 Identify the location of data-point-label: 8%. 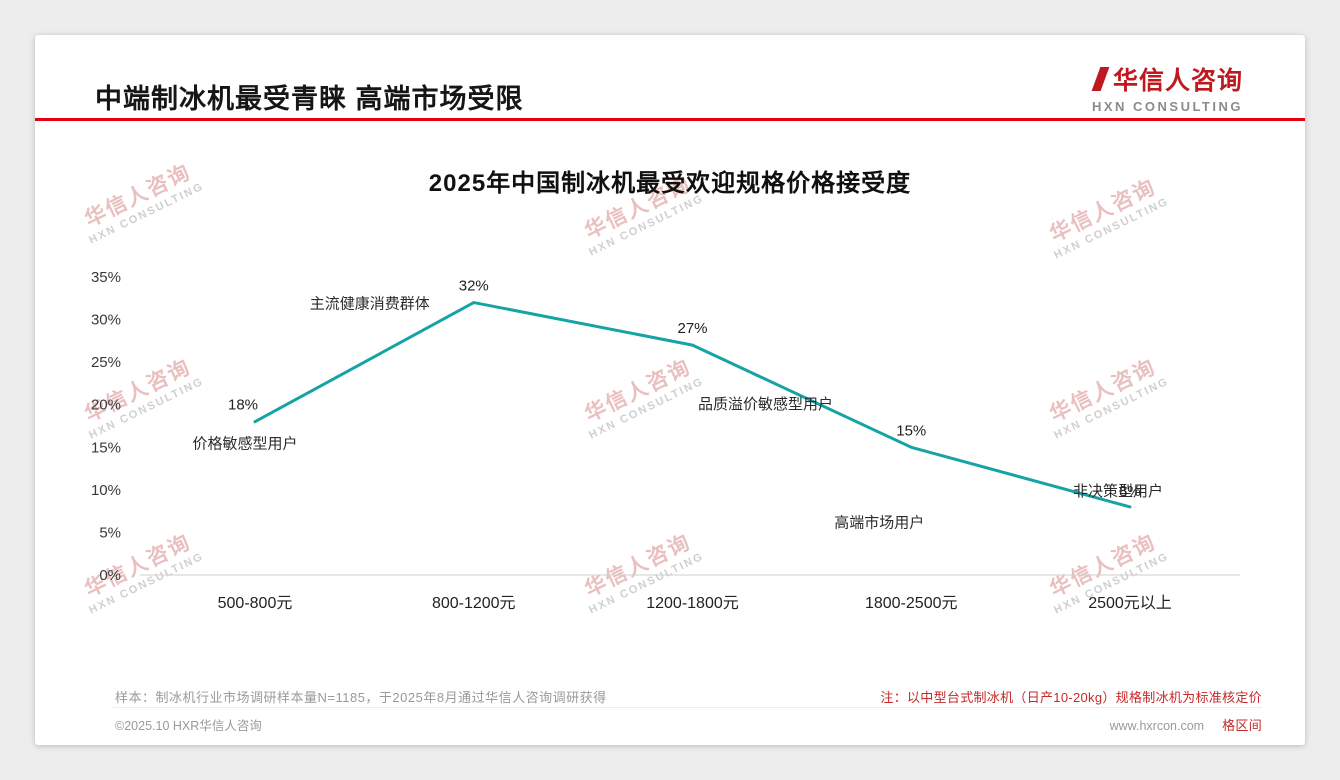
(1130, 491).